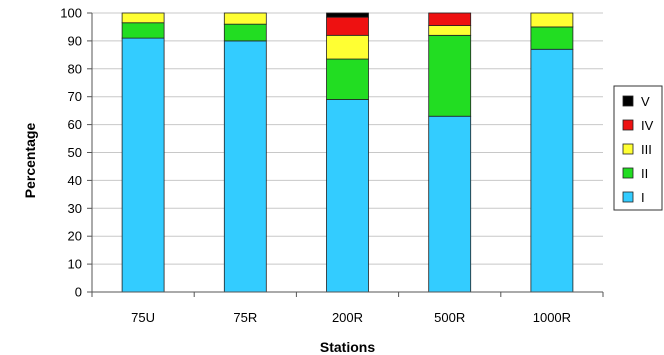 This screenshot has width=664, height=355. Describe the element at coordinates (143, 30) in the screenshot. I see `bar-segment-75U-II` at that location.